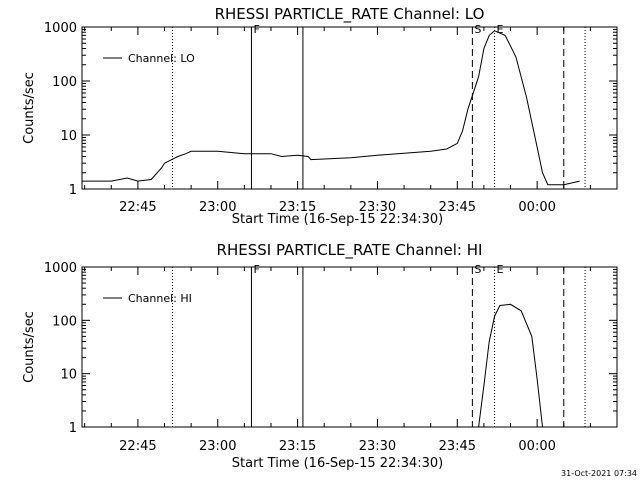 This screenshot has width=640, height=480. Describe the element at coordinates (350, 250) in the screenshot. I see `chart-title: RHESSI PARTICLE_RATE Channel: HI` at that location.